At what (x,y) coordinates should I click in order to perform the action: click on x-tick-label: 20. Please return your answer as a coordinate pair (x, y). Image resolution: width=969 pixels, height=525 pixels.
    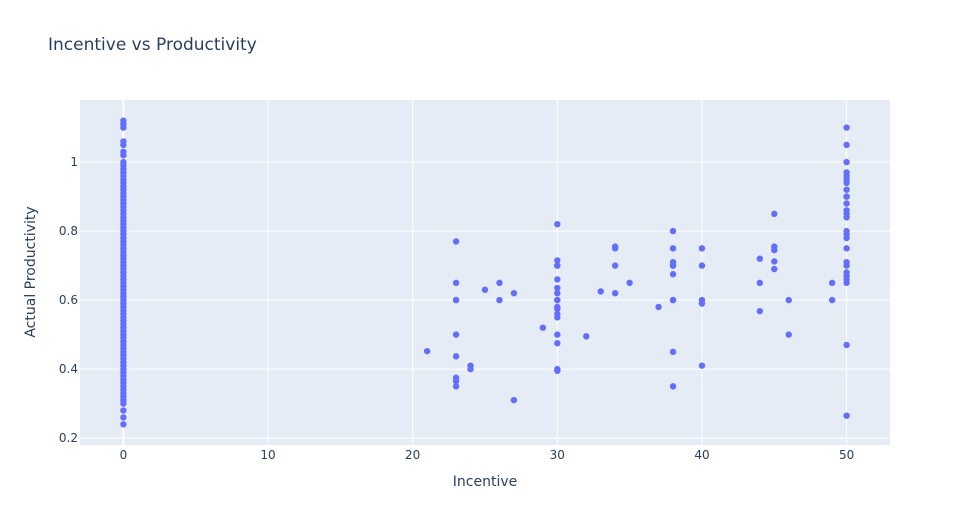
    Looking at the image, I should click on (412, 455).